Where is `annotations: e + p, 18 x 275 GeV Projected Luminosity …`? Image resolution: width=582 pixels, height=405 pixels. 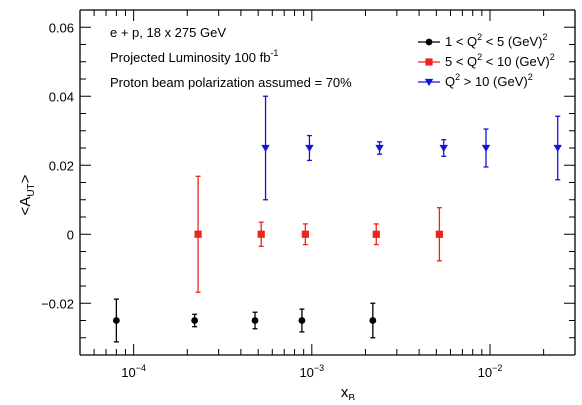 annotations: e + p, 18 x 275 GeV Projected Luminosity … is located at coordinates (231, 57).